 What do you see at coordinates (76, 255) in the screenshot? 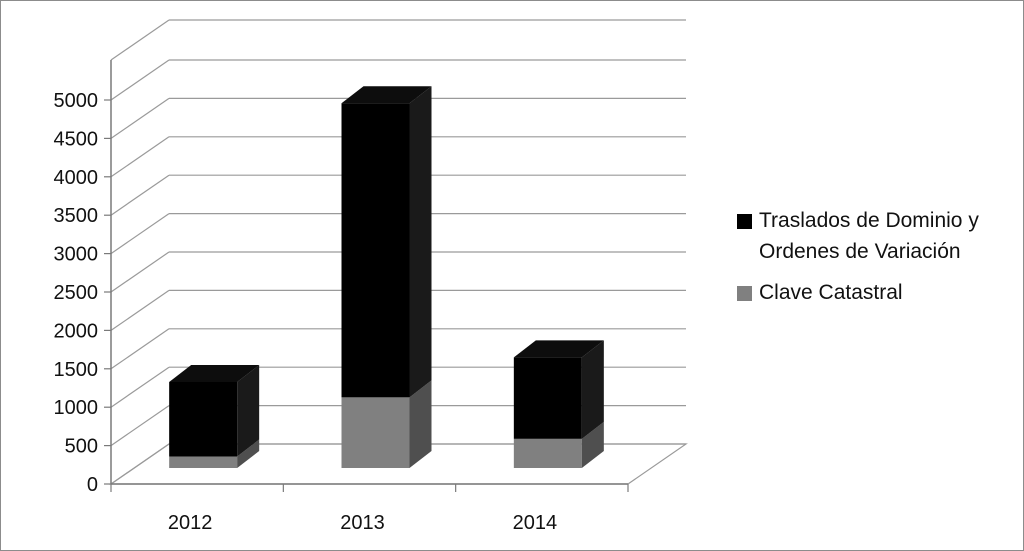
I see `y-tick-label: 3000` at bounding box center [76, 255].